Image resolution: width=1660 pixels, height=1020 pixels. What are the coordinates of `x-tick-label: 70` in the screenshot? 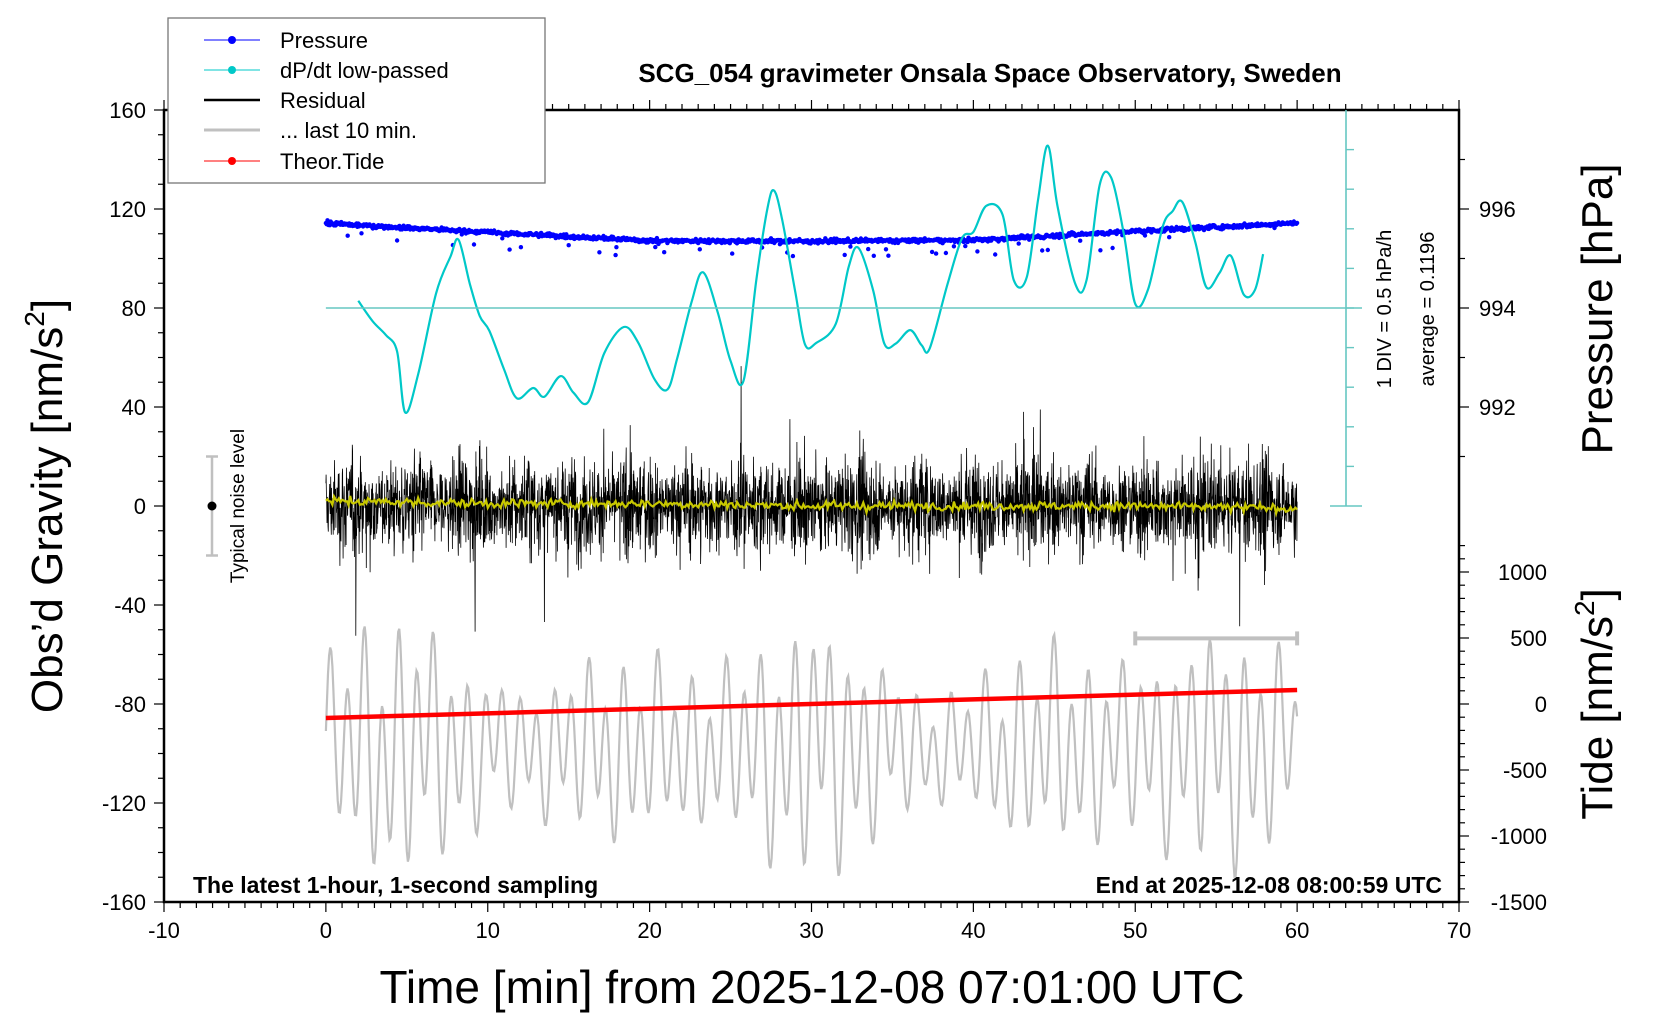 It's located at (1459, 930).